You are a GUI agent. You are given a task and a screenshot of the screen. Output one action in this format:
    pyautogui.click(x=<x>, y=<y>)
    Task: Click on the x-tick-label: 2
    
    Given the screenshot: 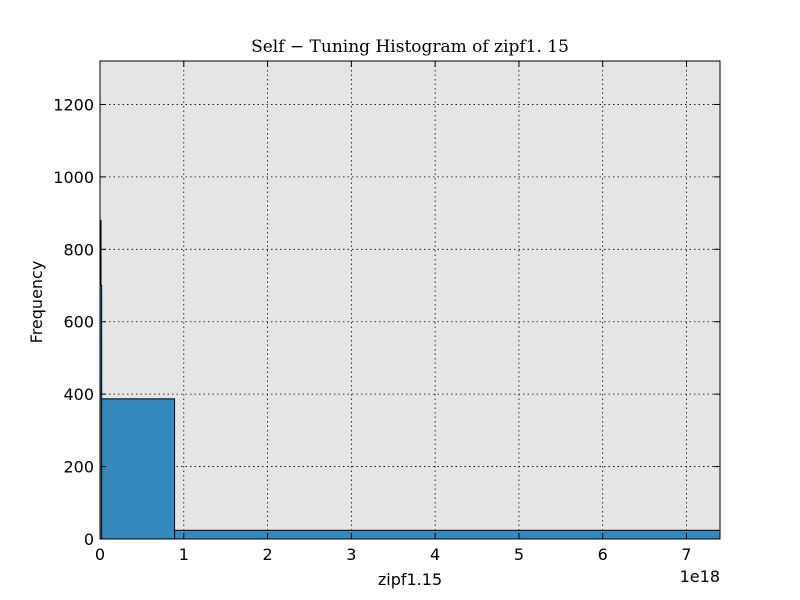 What is the action you would take?
    pyautogui.click(x=267, y=554)
    